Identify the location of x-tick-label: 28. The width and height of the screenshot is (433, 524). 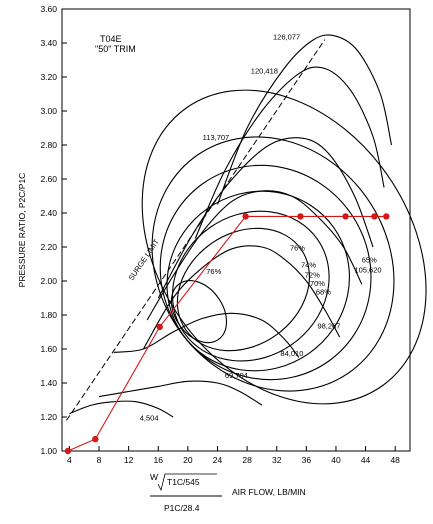
(247, 460).